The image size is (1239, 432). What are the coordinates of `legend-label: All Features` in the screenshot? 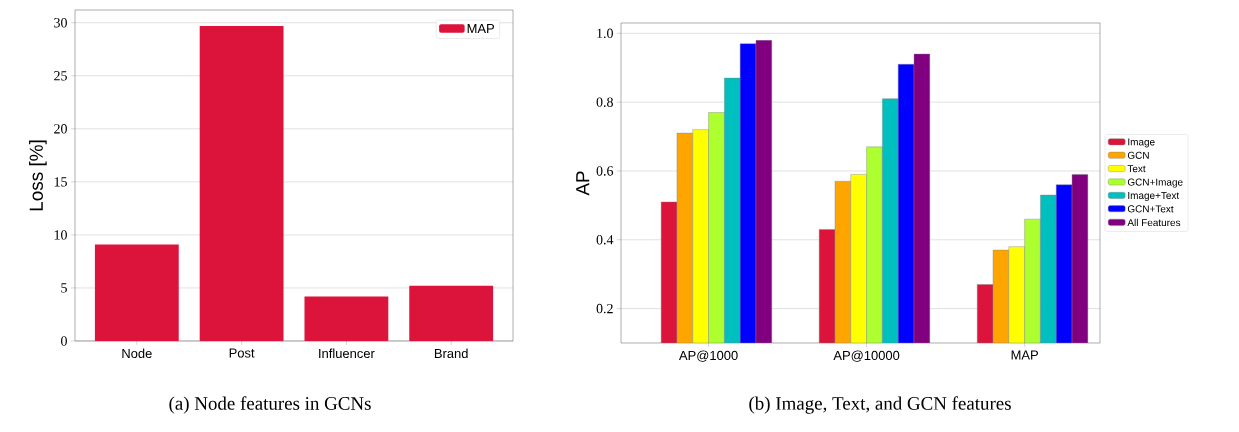 It's located at (1154, 222).